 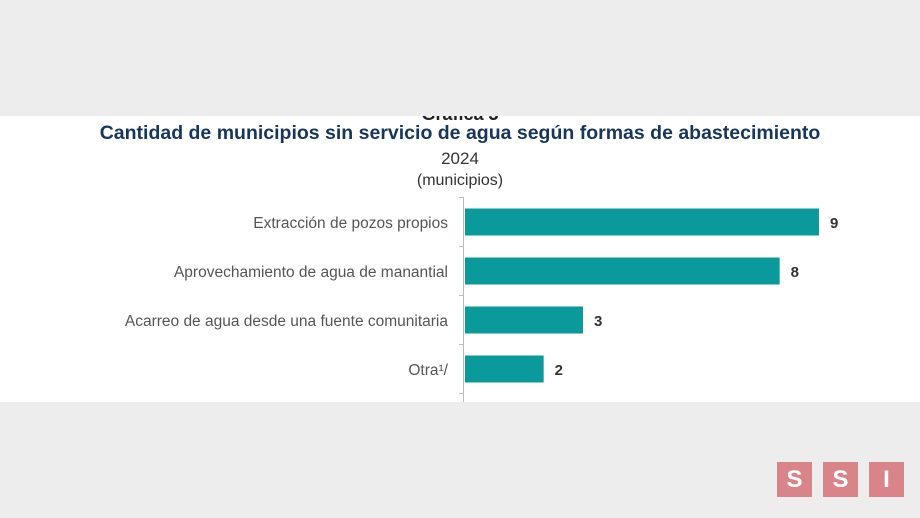 I want to click on logo-letter: I, so click(x=886, y=479).